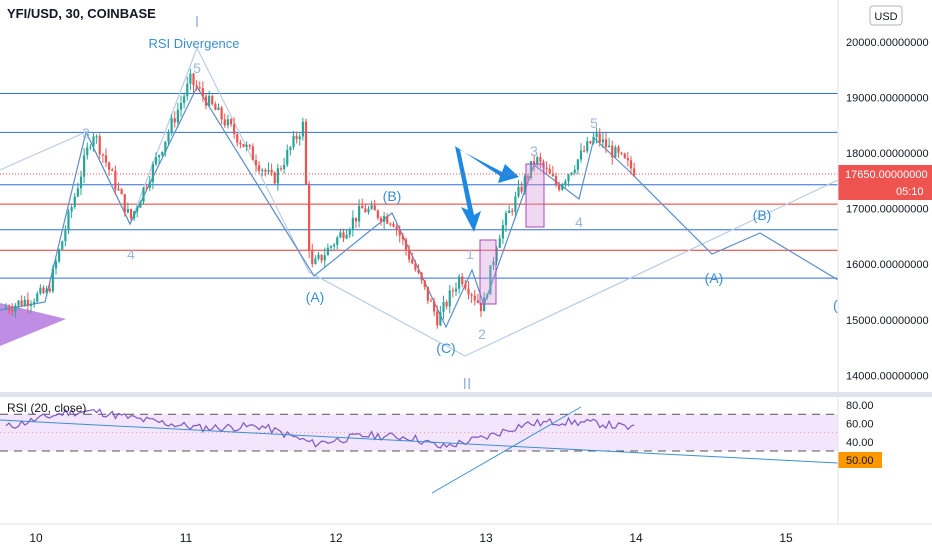  I want to click on wave-3-label: 3, so click(534, 151).